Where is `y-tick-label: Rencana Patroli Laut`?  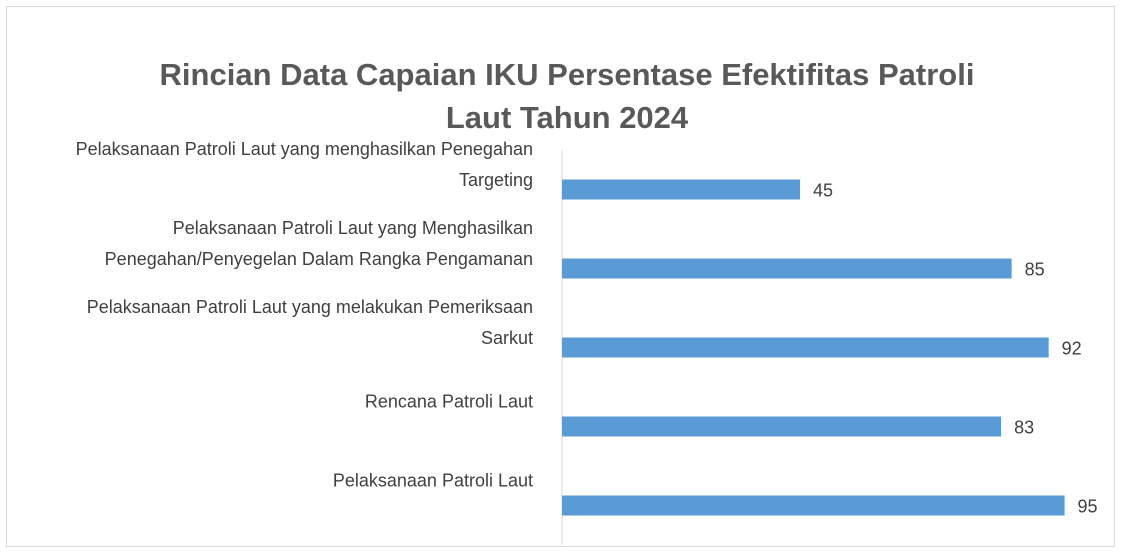
y-tick-label: Rencana Patroli Laut is located at coordinates (449, 401).